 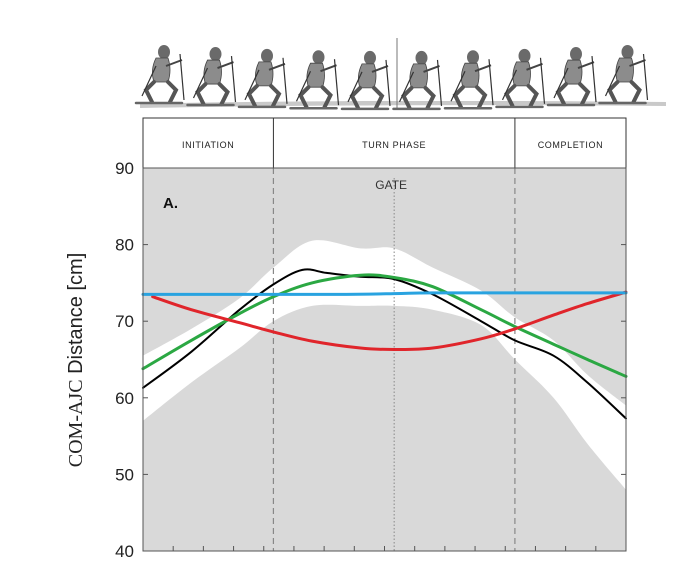 What do you see at coordinates (76, 316) in the screenshot?
I see `y-axis-label-part2: Distance [cm]` at bounding box center [76, 316].